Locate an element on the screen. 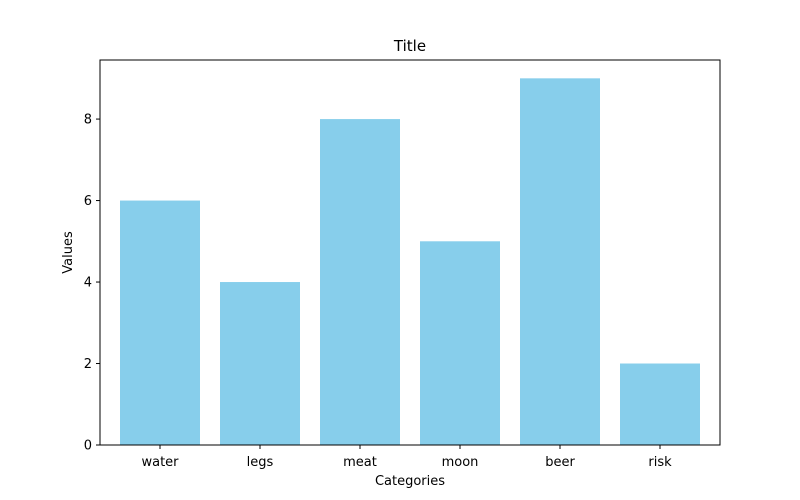  y-axis-ticks: 0 2 4 6 8 is located at coordinates (92, 283).